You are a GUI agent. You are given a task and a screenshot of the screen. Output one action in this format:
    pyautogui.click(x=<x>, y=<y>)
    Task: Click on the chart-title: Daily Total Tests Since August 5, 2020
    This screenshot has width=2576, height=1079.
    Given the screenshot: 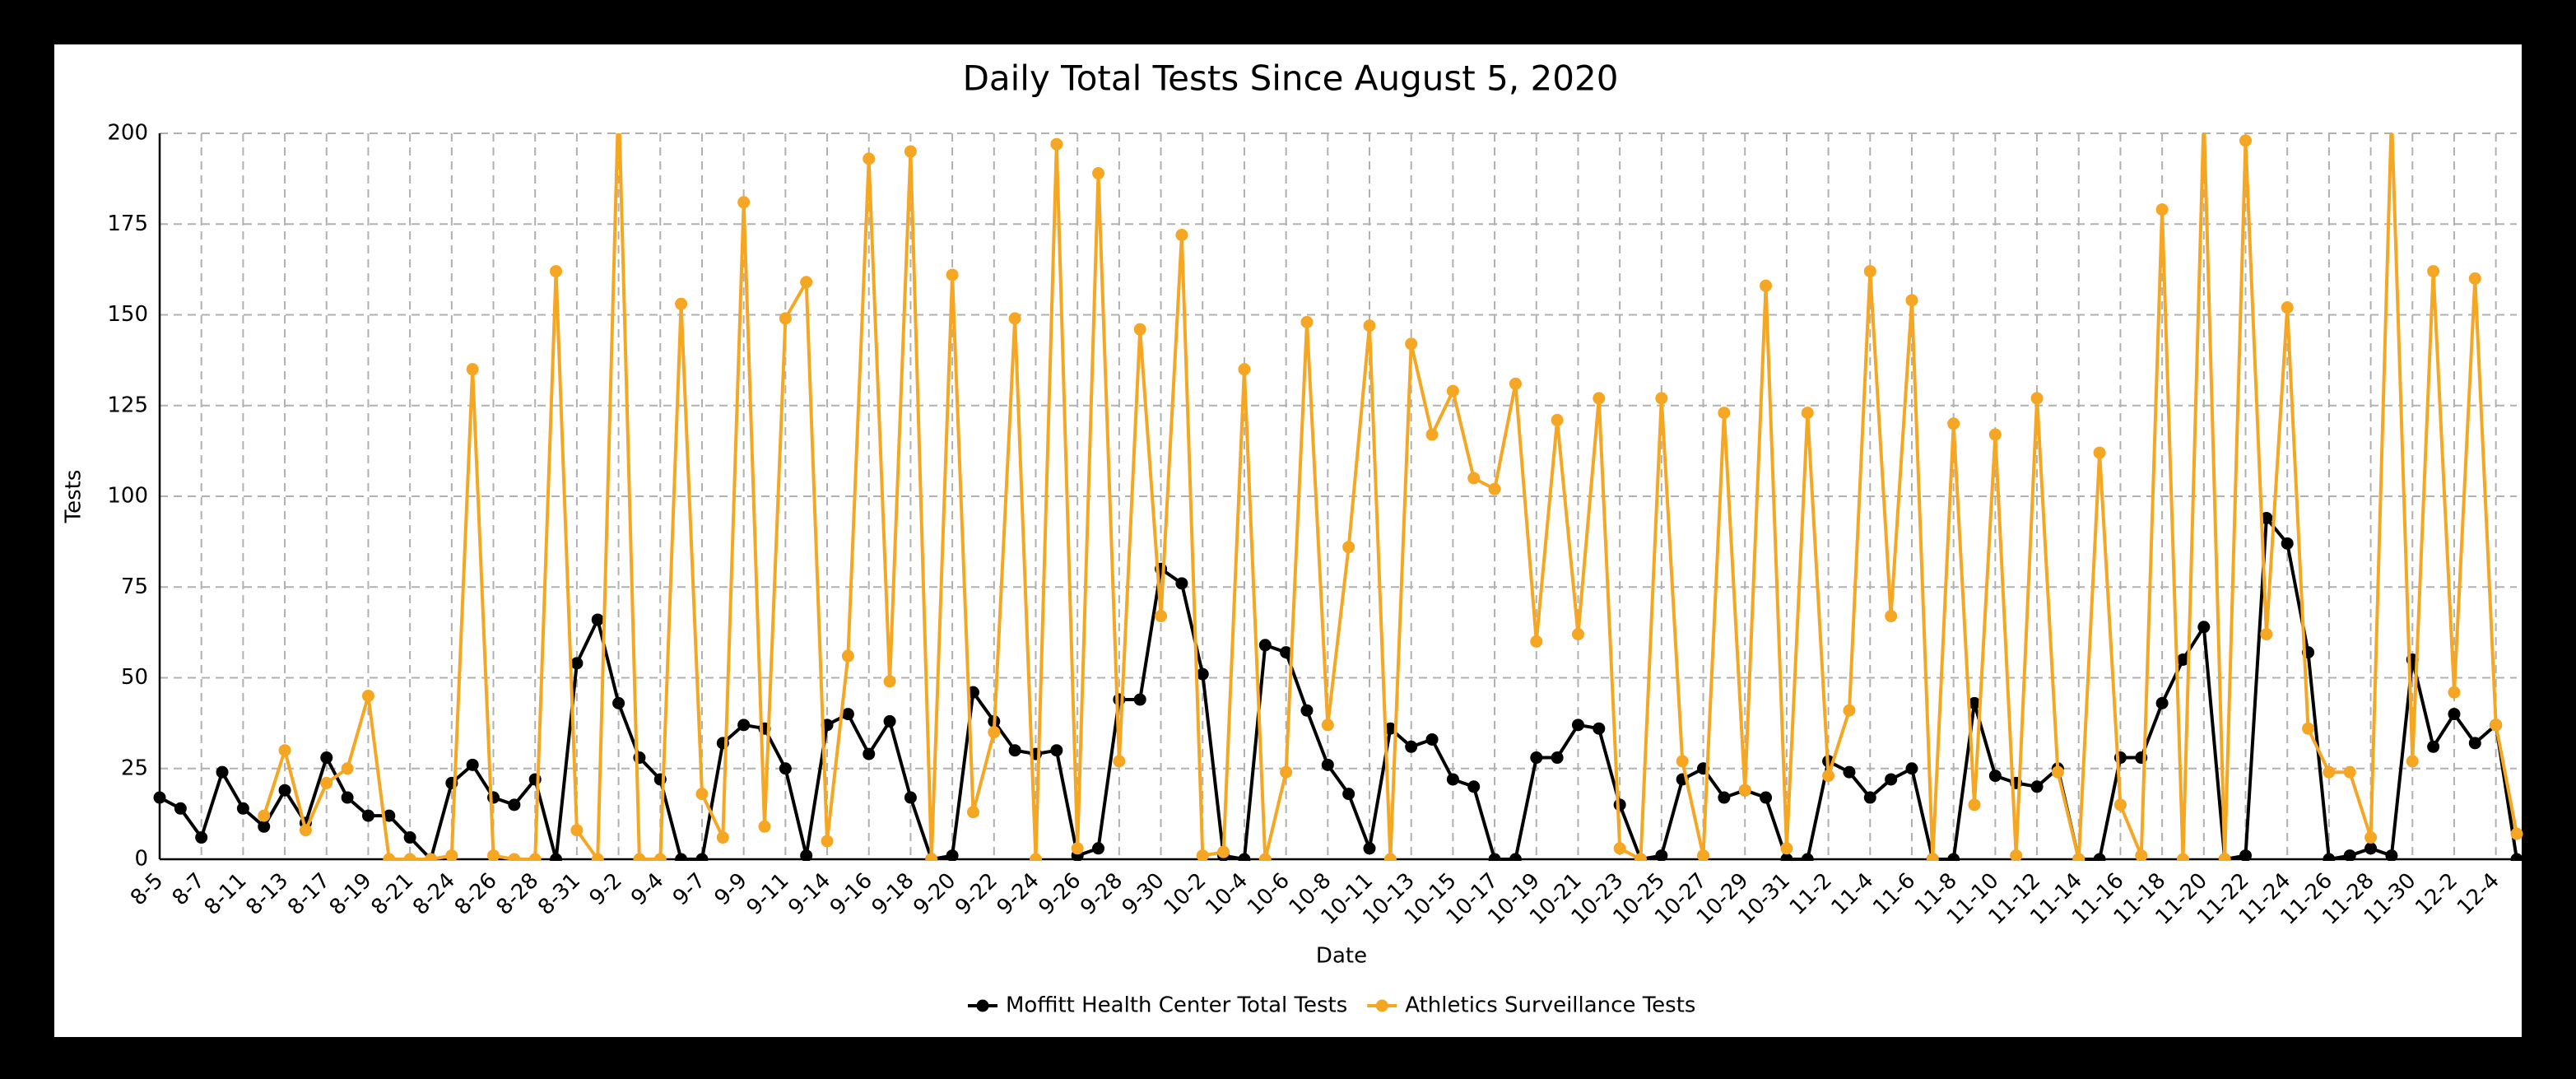 What is the action you would take?
    pyautogui.click(x=1291, y=78)
    